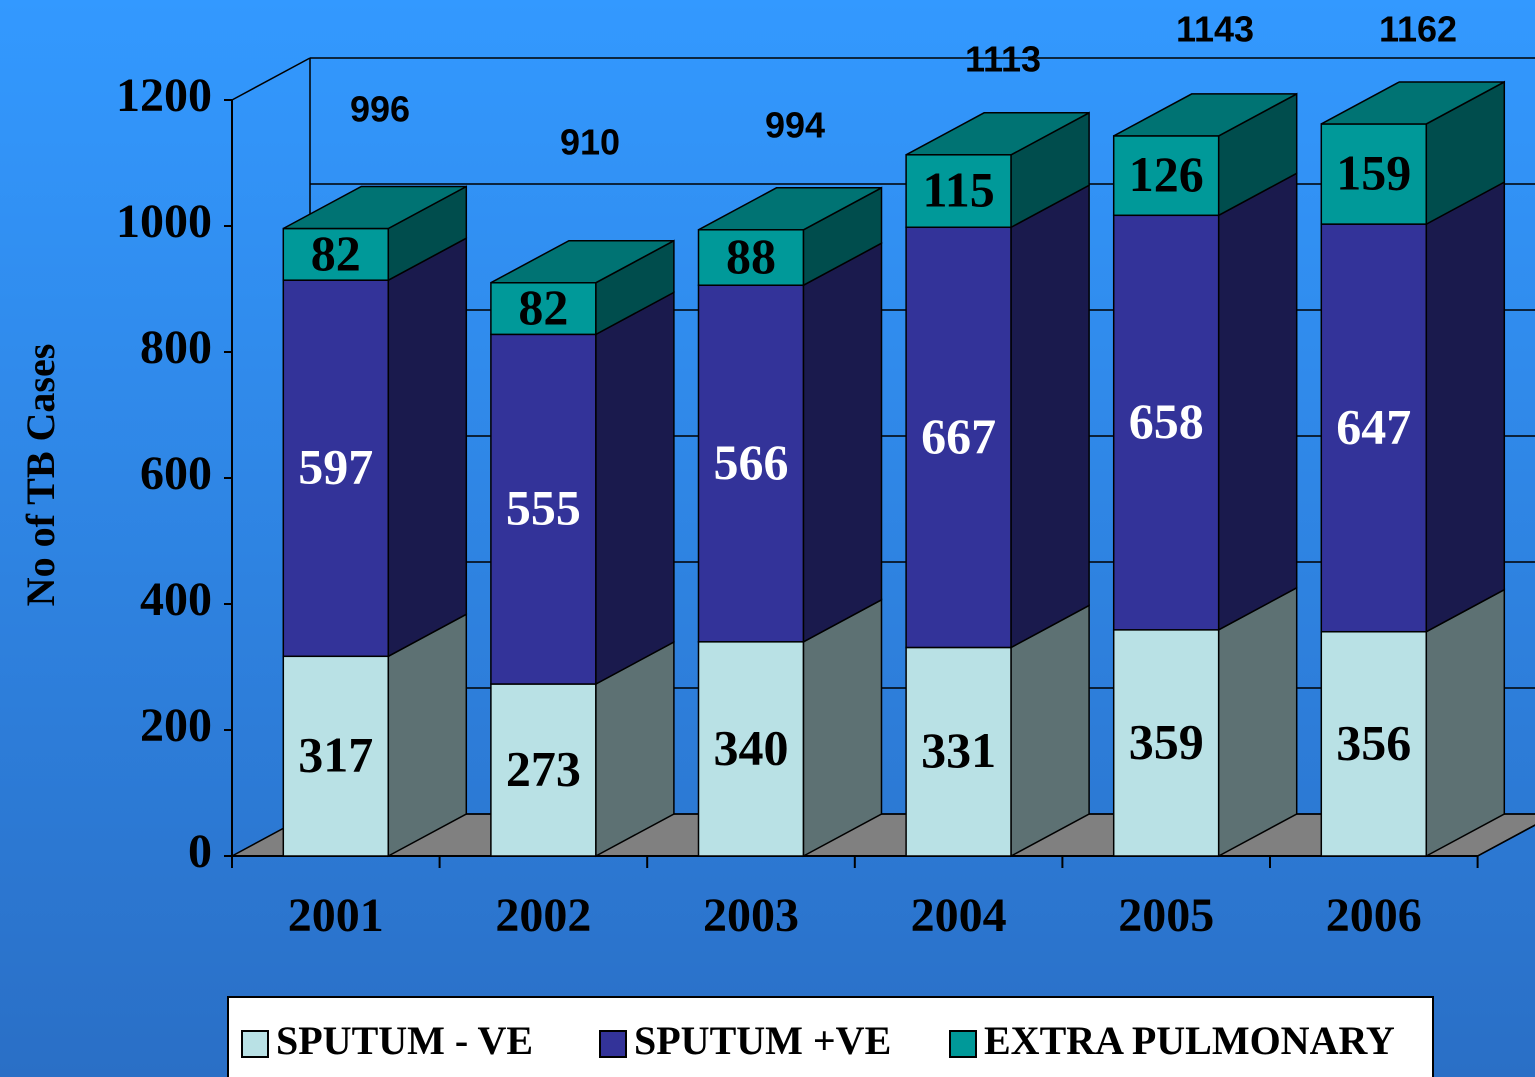 This screenshot has width=1535, height=1077. I want to click on value-label: 359, so click(1166, 741).